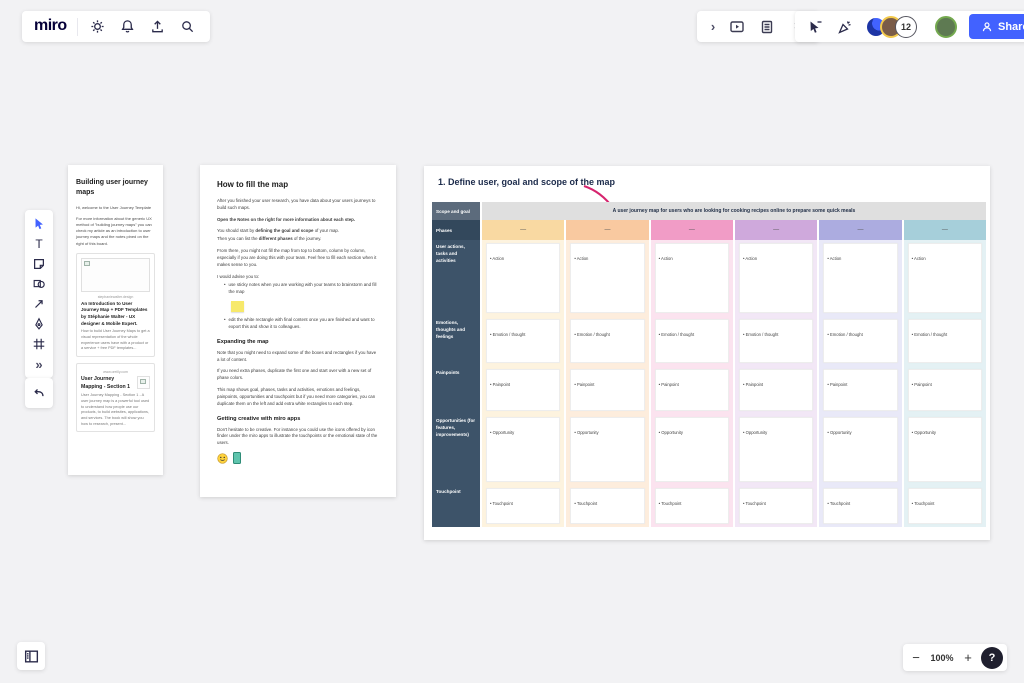 This screenshot has width=1024, height=683. Describe the element at coordinates (713, 27) in the screenshot. I see `expand-panel-button: ›` at that location.